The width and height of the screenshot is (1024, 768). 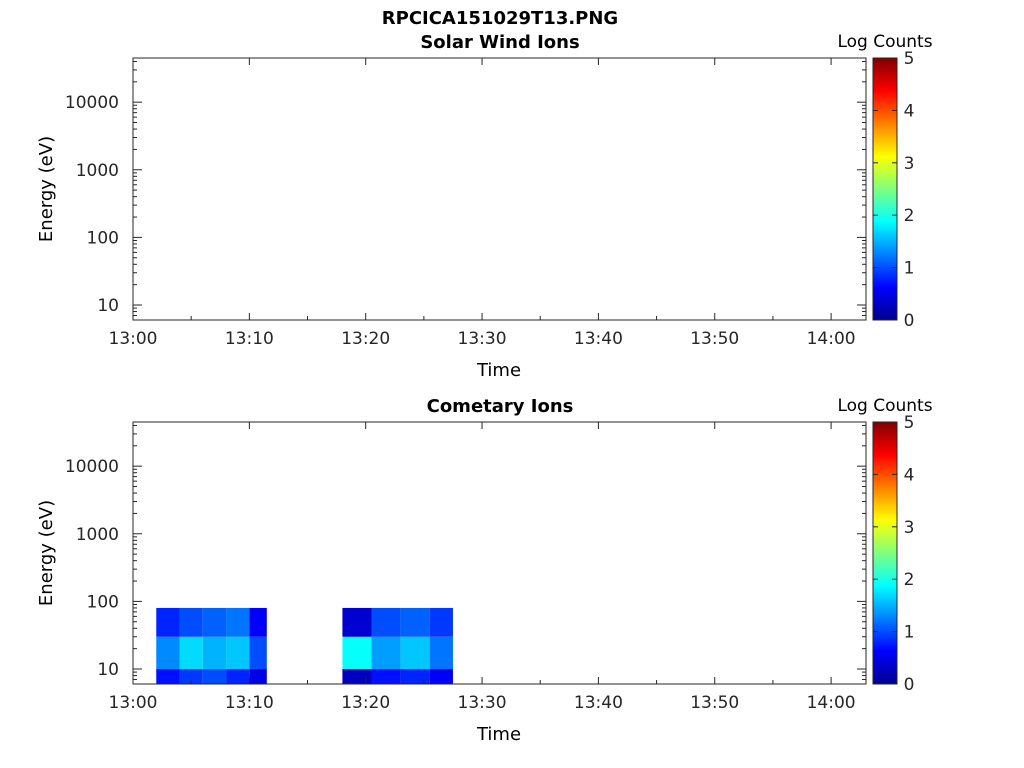 What do you see at coordinates (304, 645) in the screenshot?
I see `heatmap-cells` at bounding box center [304, 645].